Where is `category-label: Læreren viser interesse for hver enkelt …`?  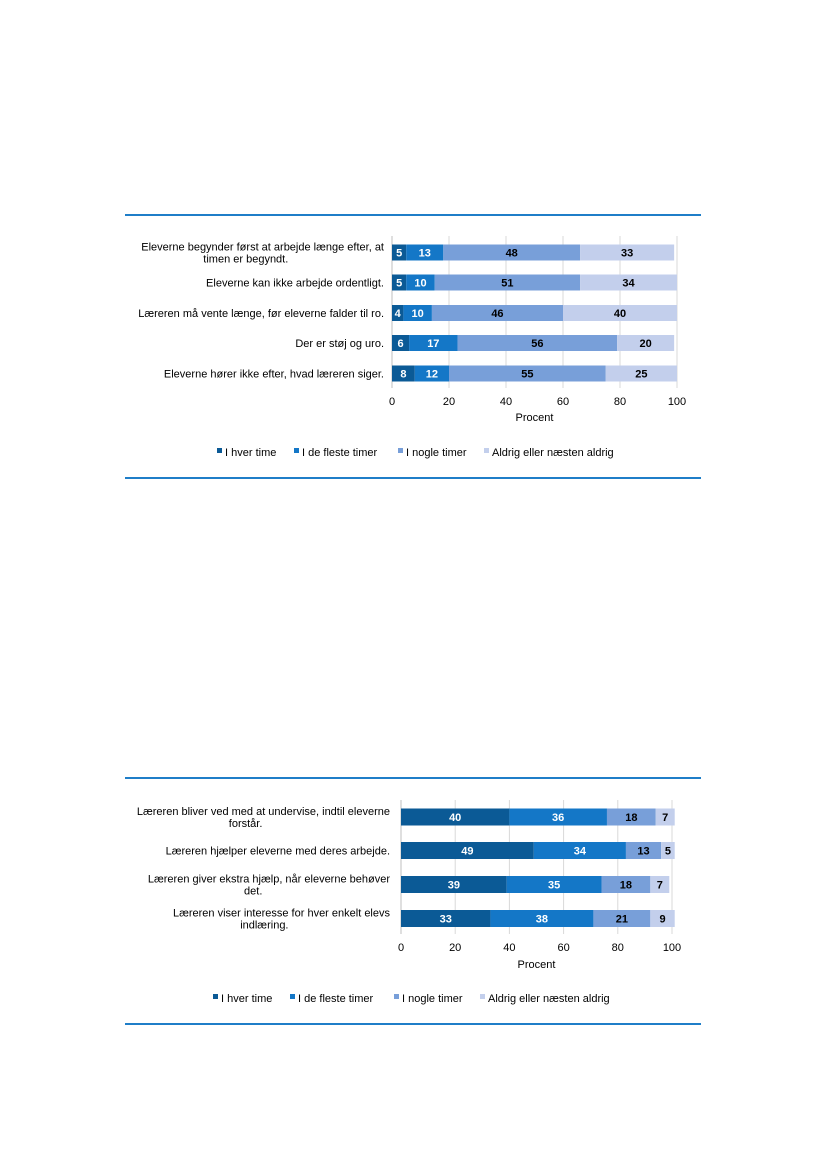 category-label: Læreren viser interesse for hver enkelt … is located at coordinates (282, 920).